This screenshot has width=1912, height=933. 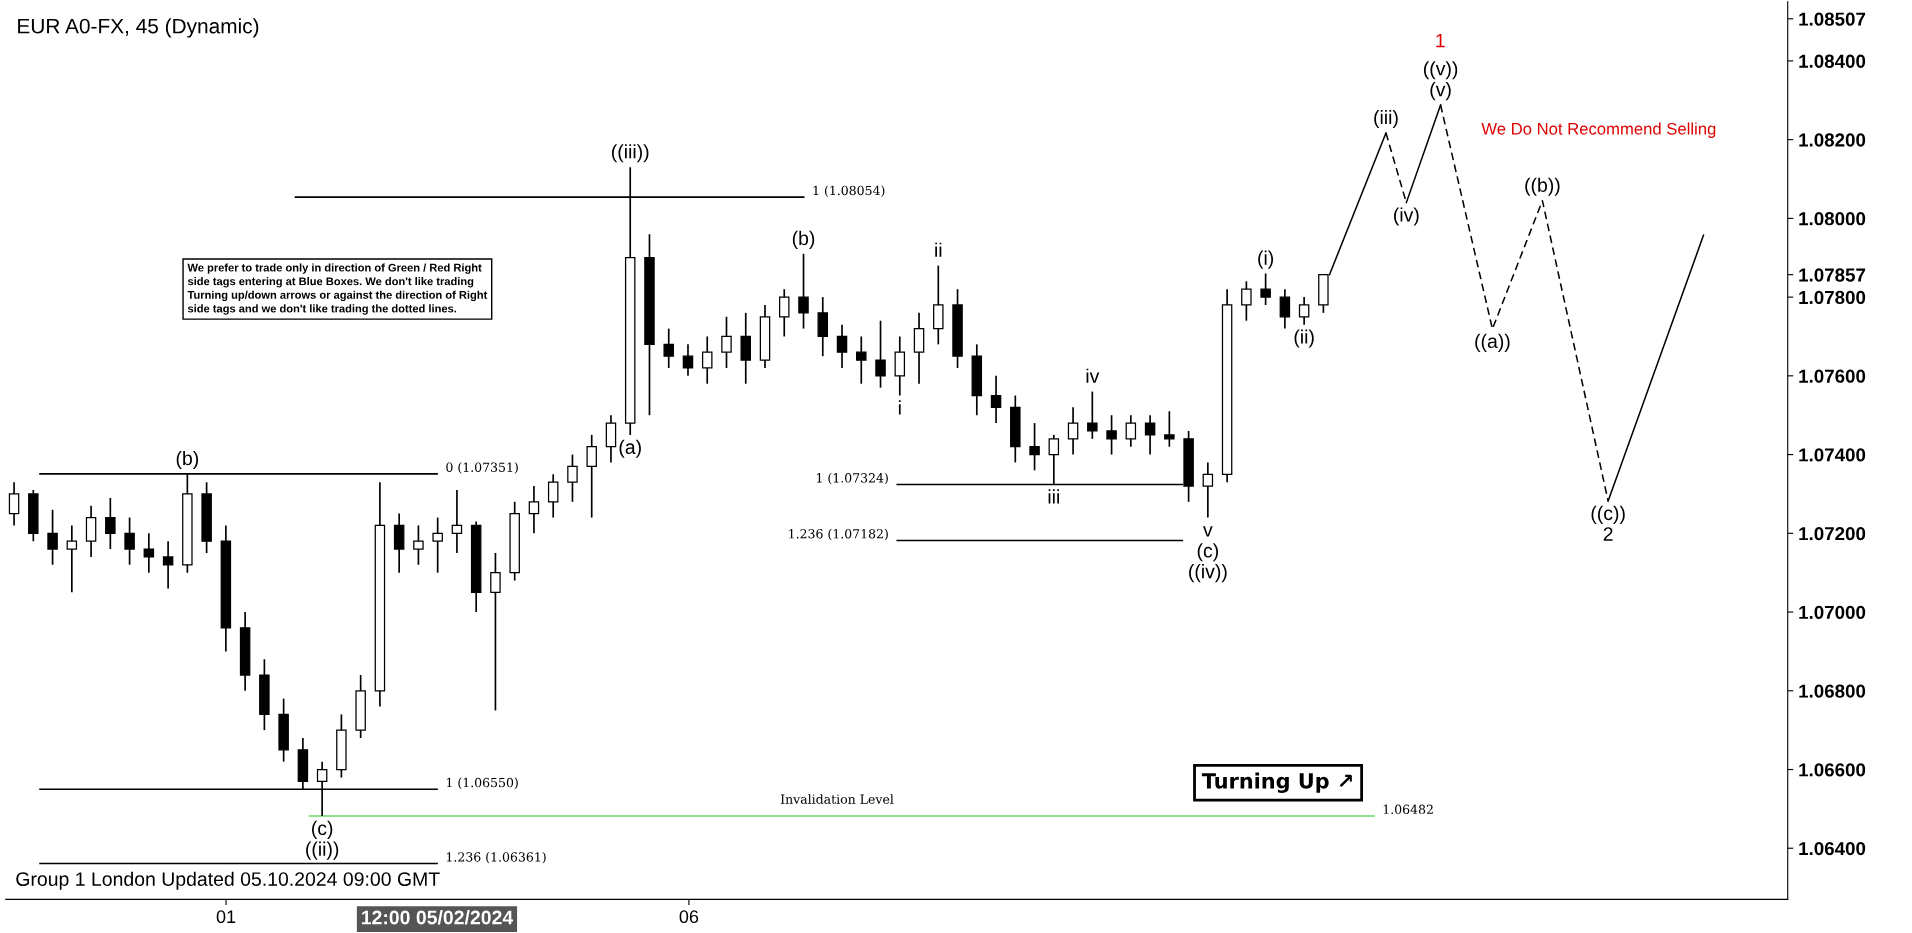 I want to click on annotation: ((ii)), so click(x=322, y=850).